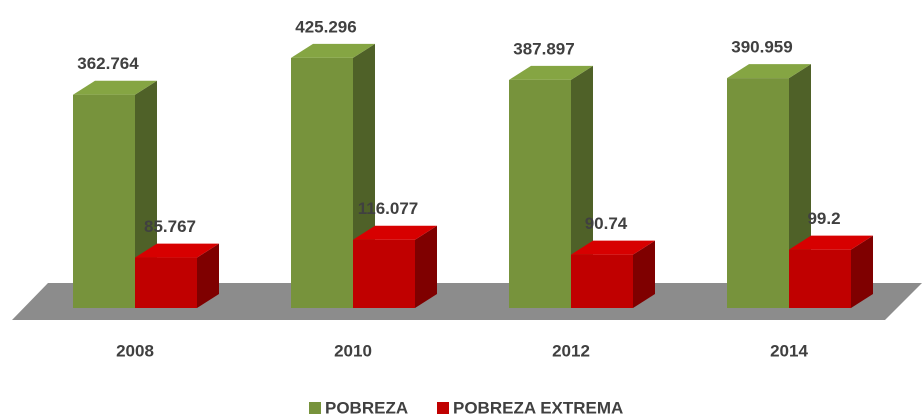 The width and height of the screenshot is (922, 418). What do you see at coordinates (606, 223) in the screenshot?
I see `value-label: 90.74` at bounding box center [606, 223].